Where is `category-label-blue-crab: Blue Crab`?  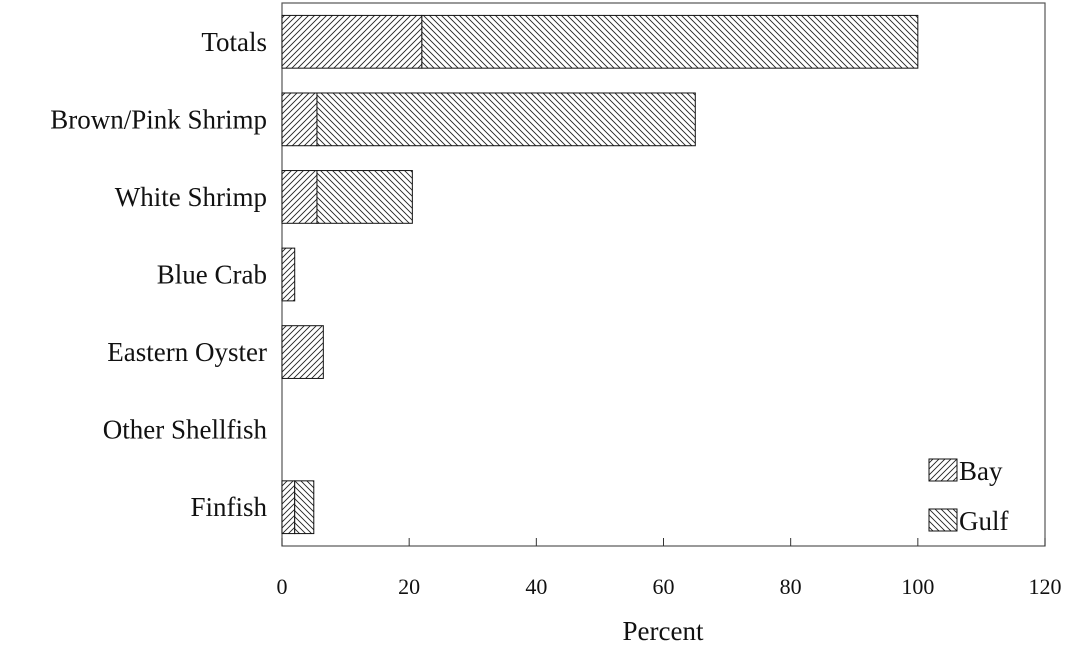
category-label-blue-crab: Blue Crab is located at coordinates (212, 275).